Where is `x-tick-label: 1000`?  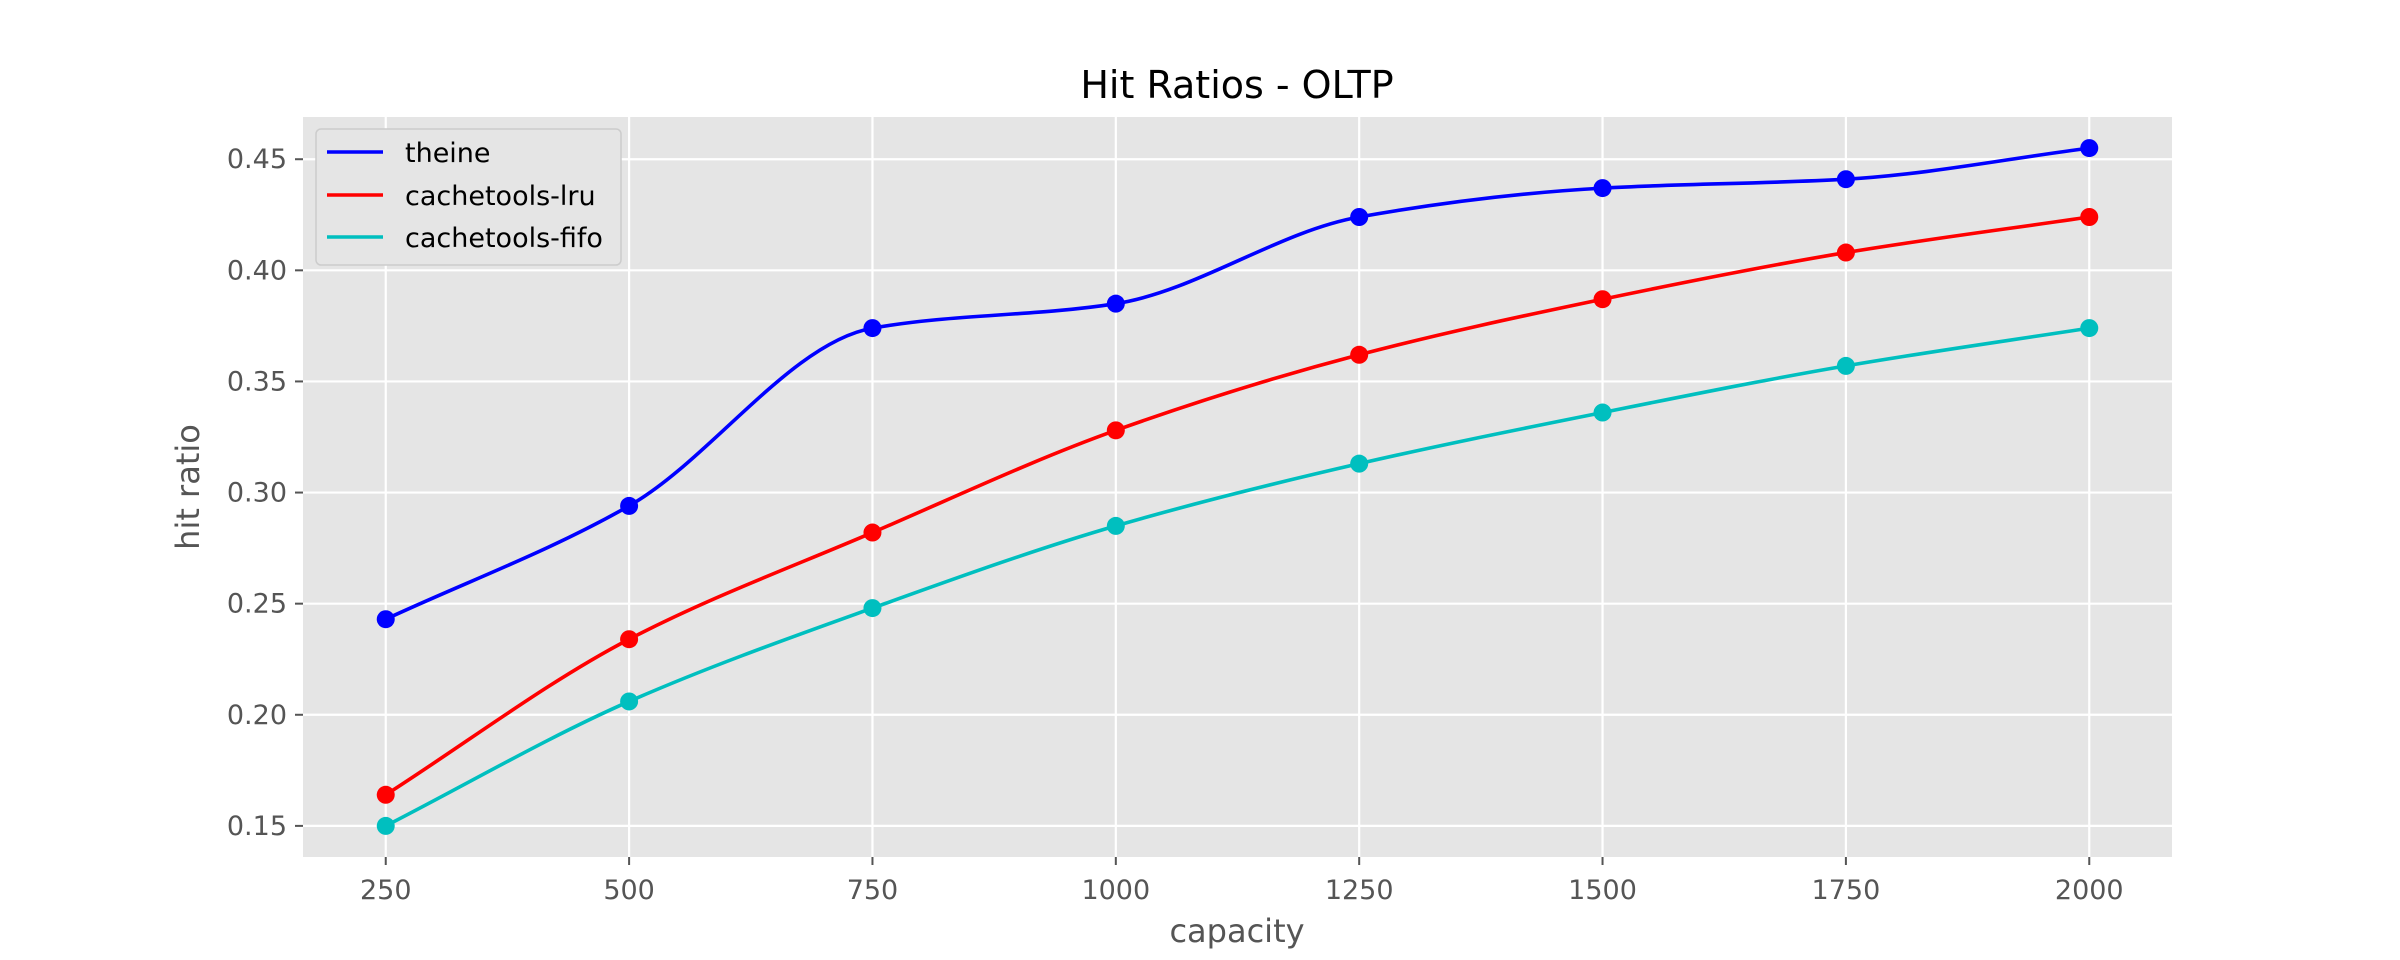
x-tick-label: 1000 is located at coordinates (1115, 890).